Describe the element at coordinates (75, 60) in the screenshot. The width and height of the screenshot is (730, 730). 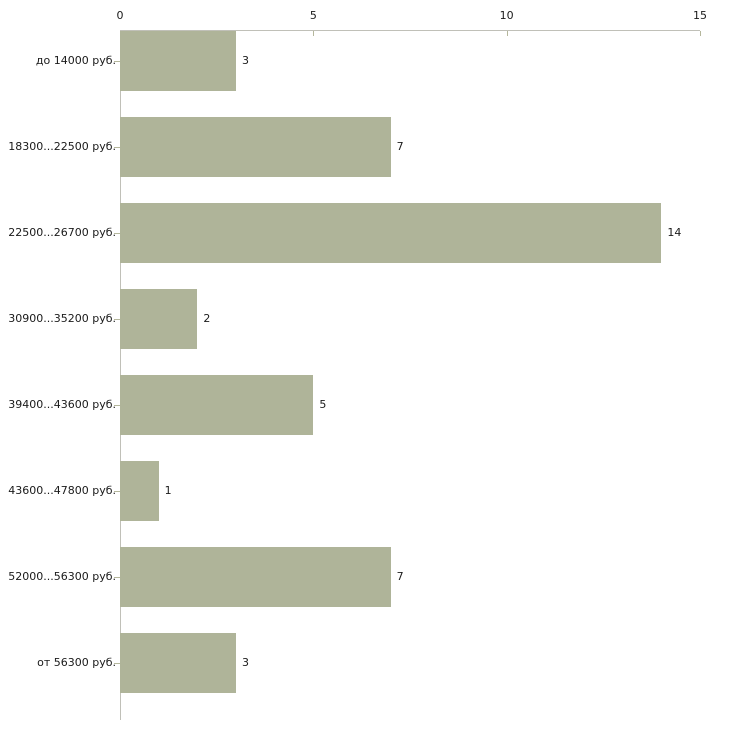
I see `y-axis-category-label: до 14000 руб.` at that location.